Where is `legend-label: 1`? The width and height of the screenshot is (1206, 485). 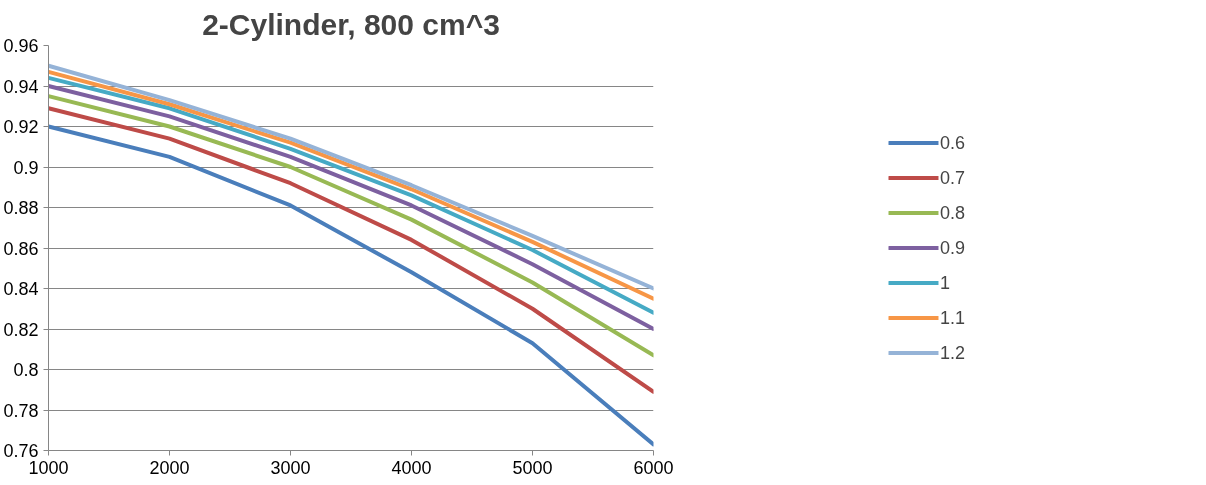
legend-label: 1 is located at coordinates (945, 282).